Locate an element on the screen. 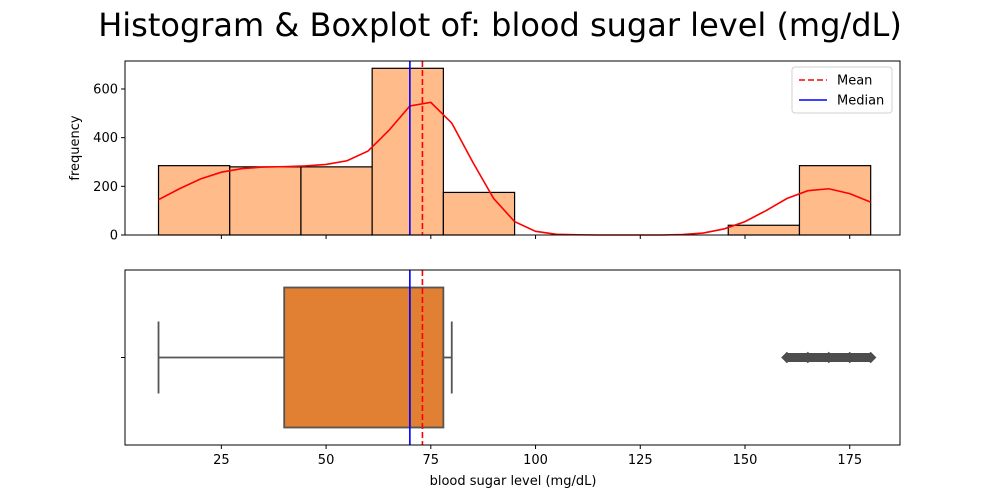 The width and height of the screenshot is (1000, 500). x-tick-label: 50 is located at coordinates (326, 460).